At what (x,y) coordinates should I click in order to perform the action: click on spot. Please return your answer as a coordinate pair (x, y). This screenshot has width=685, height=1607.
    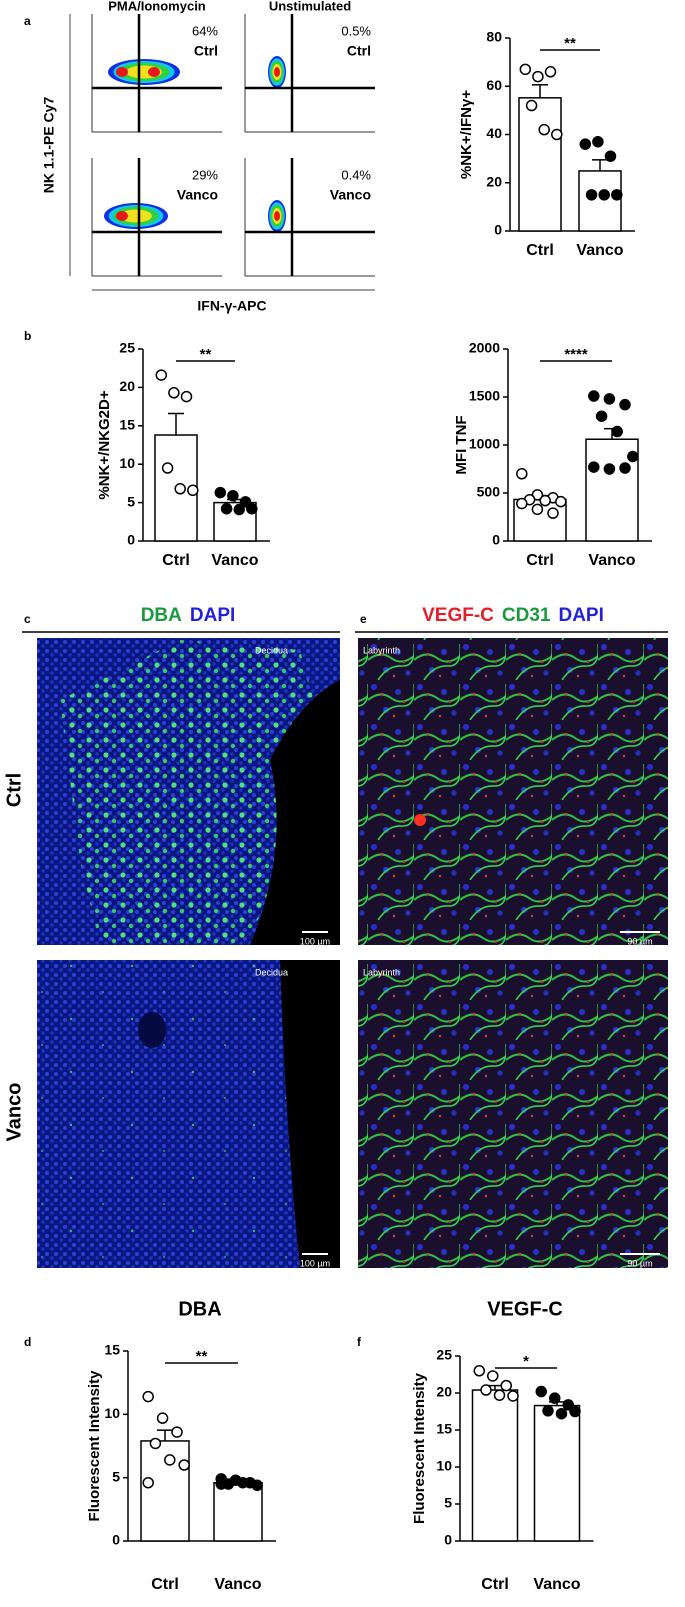
    Looking at the image, I should click on (420, 820).